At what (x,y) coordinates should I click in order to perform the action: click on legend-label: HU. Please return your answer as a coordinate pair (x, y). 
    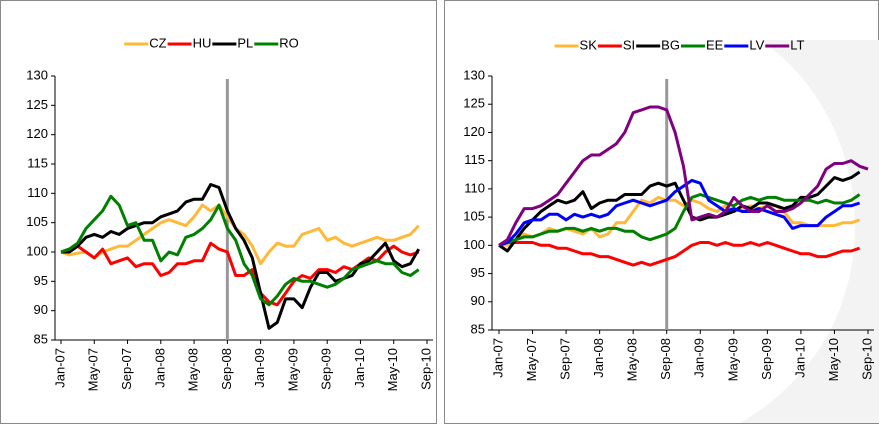
    Looking at the image, I should click on (202, 42).